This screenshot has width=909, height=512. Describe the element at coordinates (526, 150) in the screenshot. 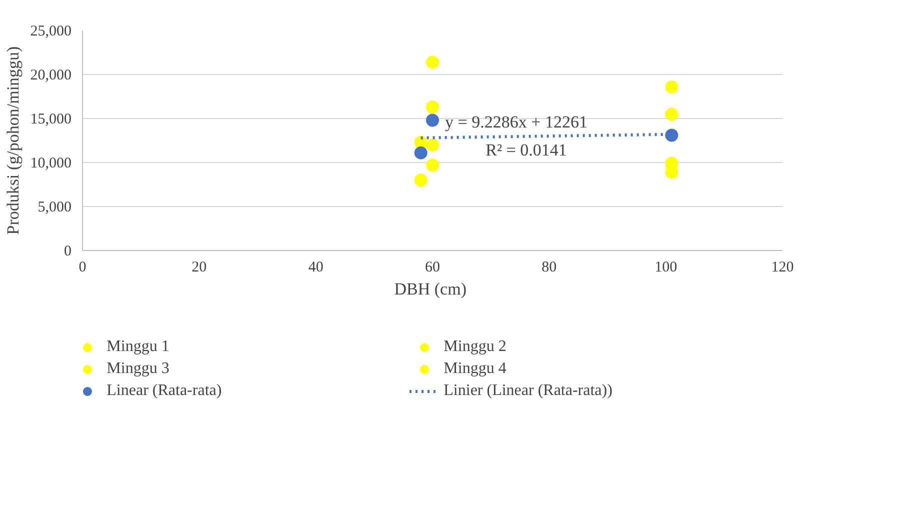

I see `annotation: R² = 0.0141` at that location.